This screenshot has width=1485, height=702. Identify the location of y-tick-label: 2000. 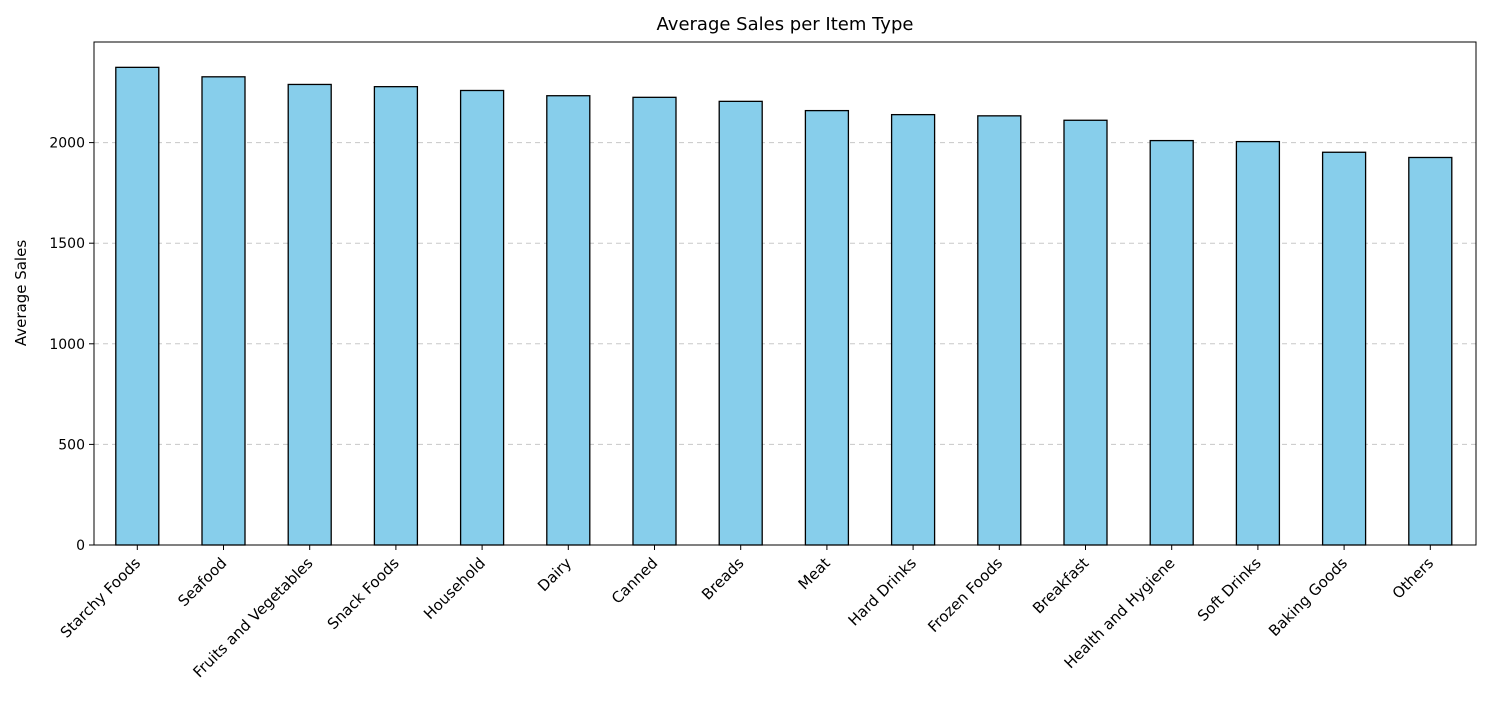
(67, 144).